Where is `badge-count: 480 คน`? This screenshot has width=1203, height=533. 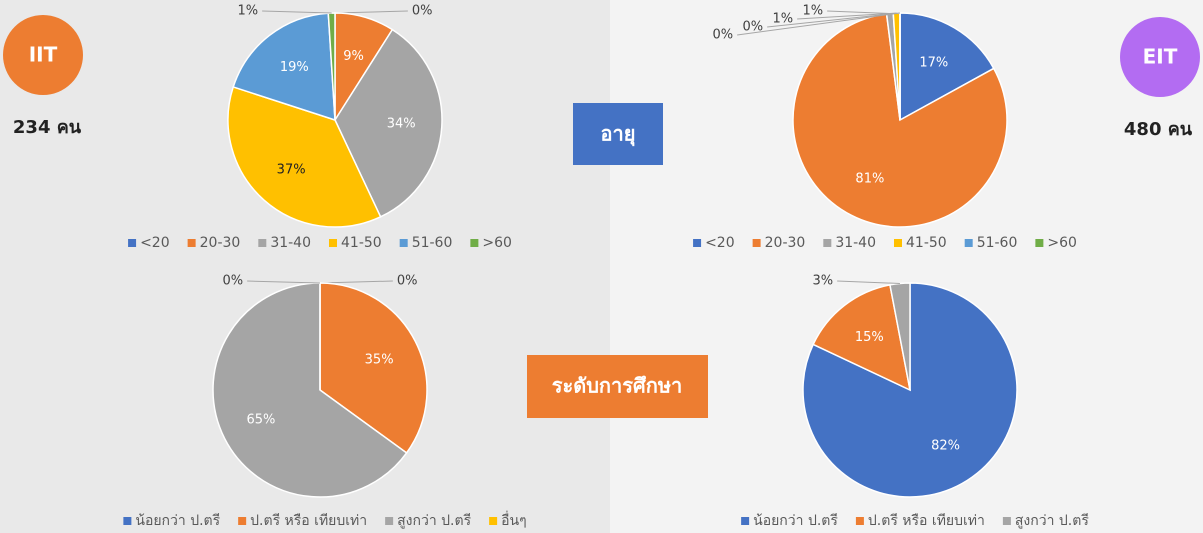
badge-count: 480 คน is located at coordinates (1158, 129).